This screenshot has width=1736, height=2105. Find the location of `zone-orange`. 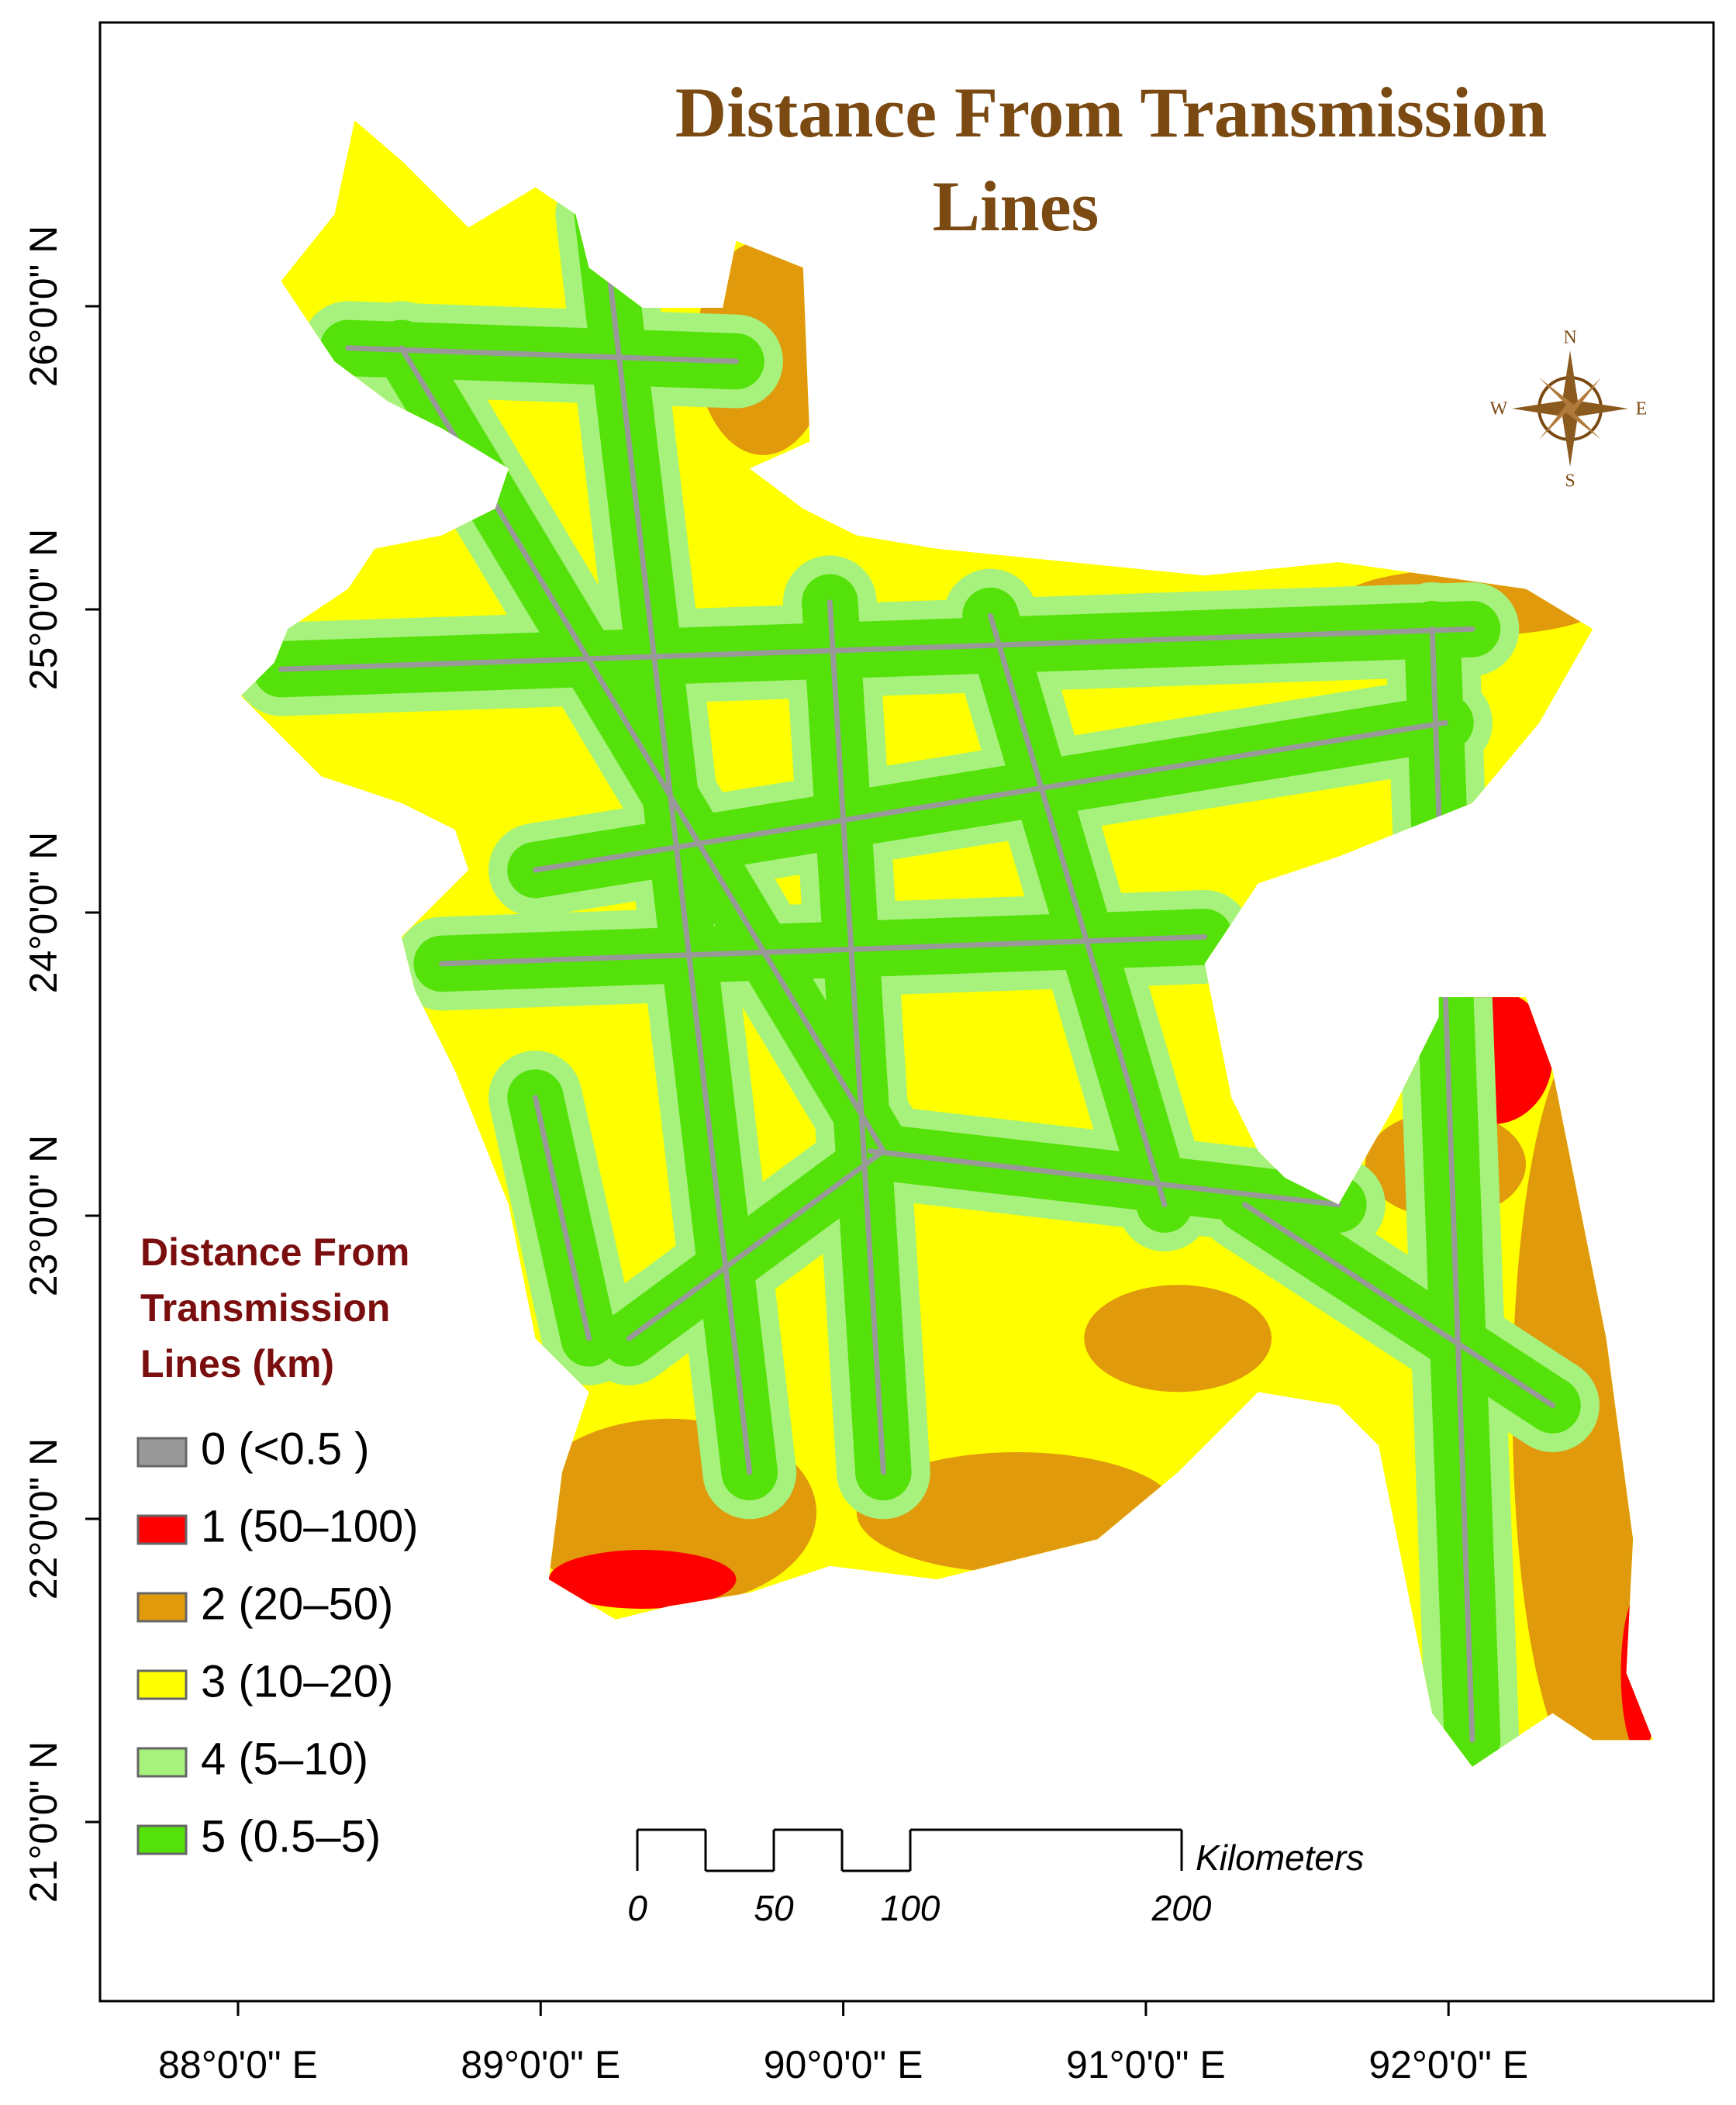

zone-orange is located at coordinates (1178, 1338).